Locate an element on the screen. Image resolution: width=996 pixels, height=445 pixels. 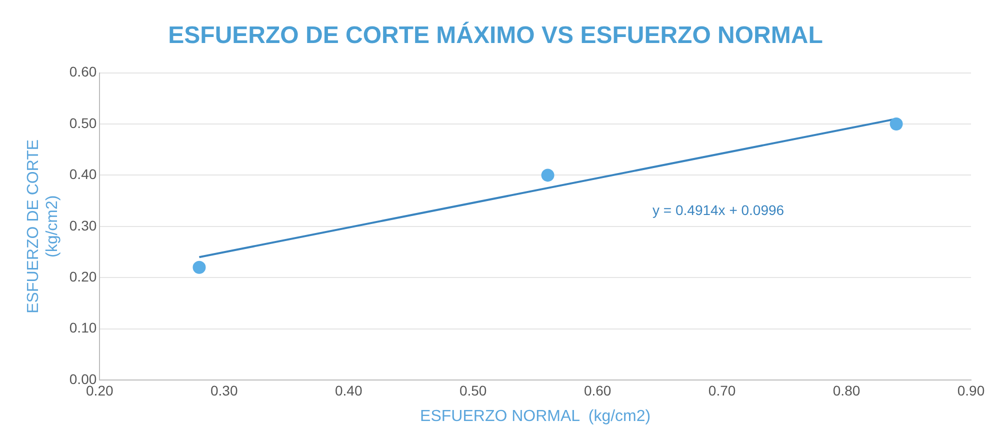
x-axis-title: ESFUERZO NORMAL (kg/cm2) is located at coordinates (535, 416).